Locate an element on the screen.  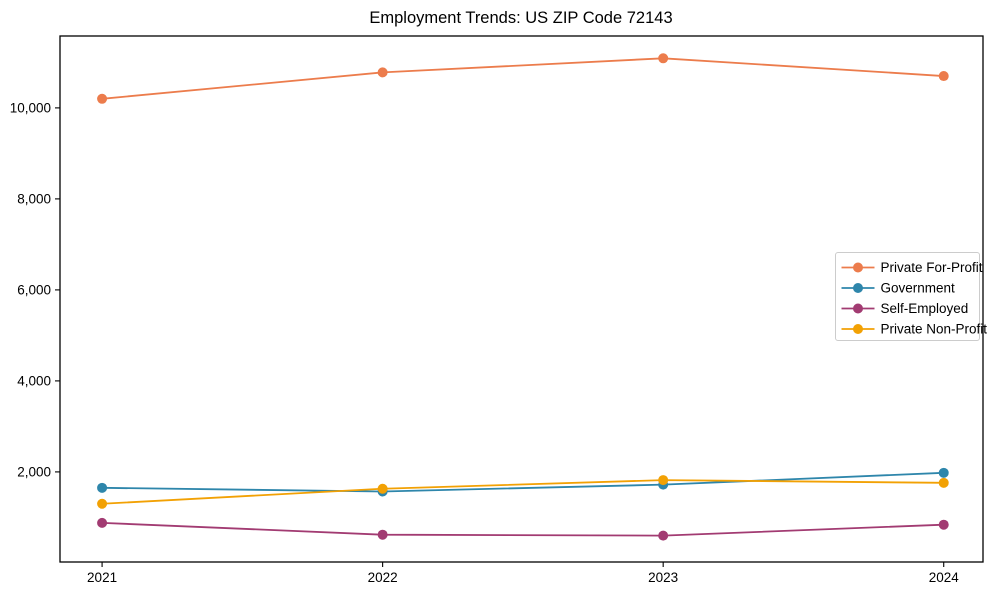
data-point-self-employed-2021 is located at coordinates (102, 522).